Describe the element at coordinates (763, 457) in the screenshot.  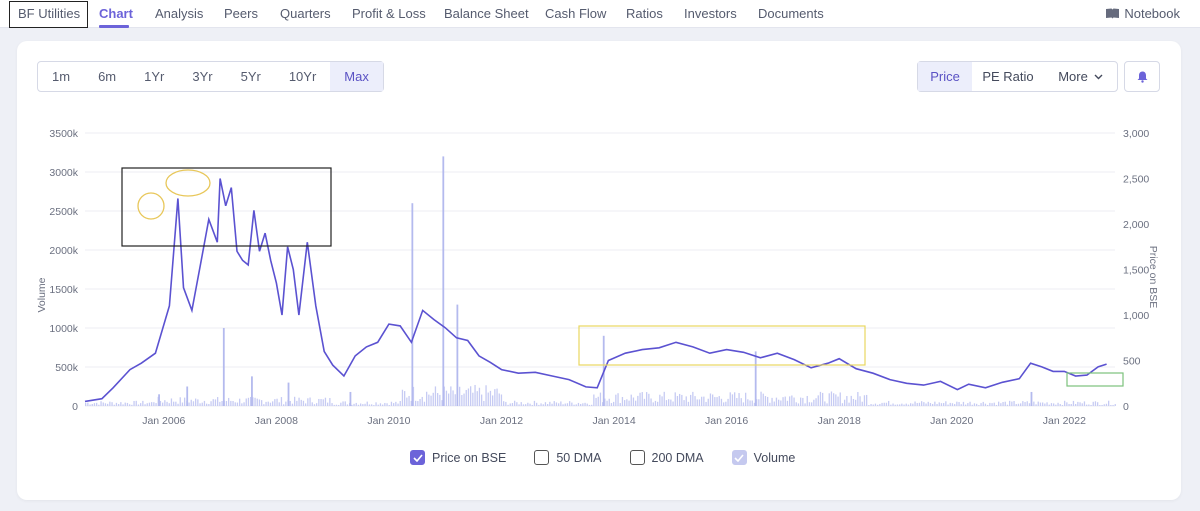
I see `legend-volume-toggle: Volume` at that location.